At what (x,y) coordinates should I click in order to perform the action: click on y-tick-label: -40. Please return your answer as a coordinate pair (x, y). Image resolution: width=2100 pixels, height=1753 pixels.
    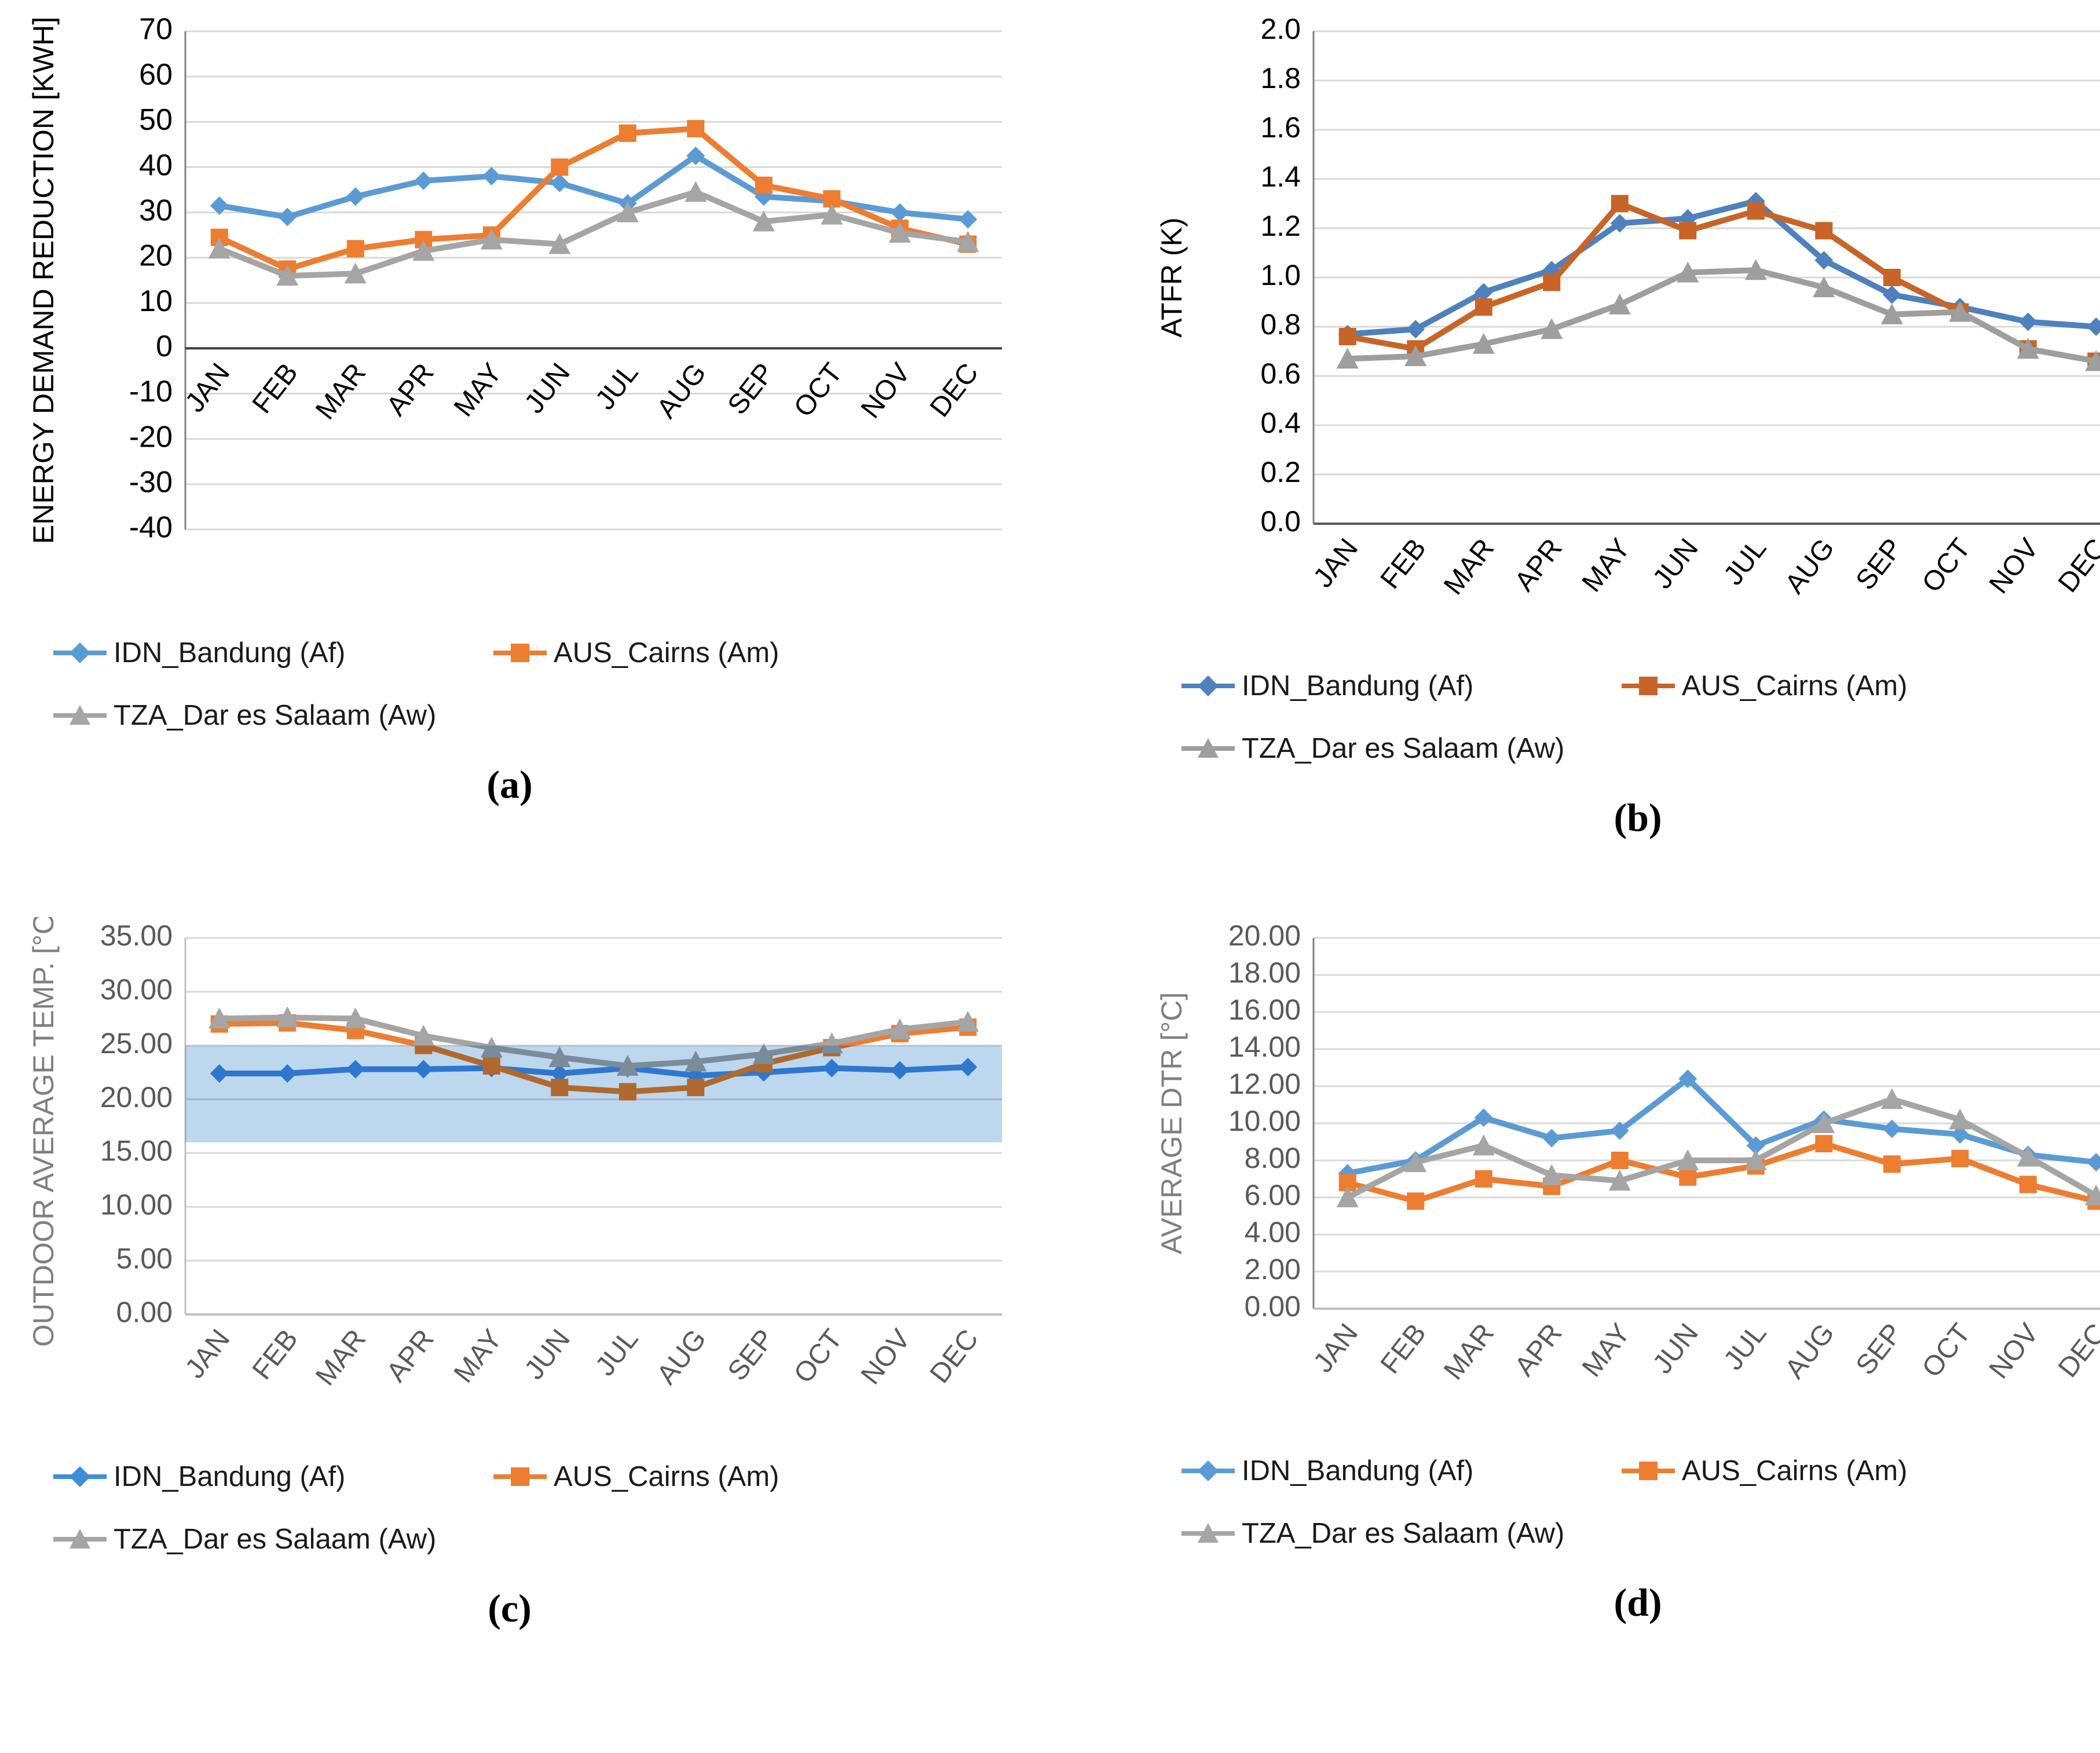
    Looking at the image, I should click on (151, 528).